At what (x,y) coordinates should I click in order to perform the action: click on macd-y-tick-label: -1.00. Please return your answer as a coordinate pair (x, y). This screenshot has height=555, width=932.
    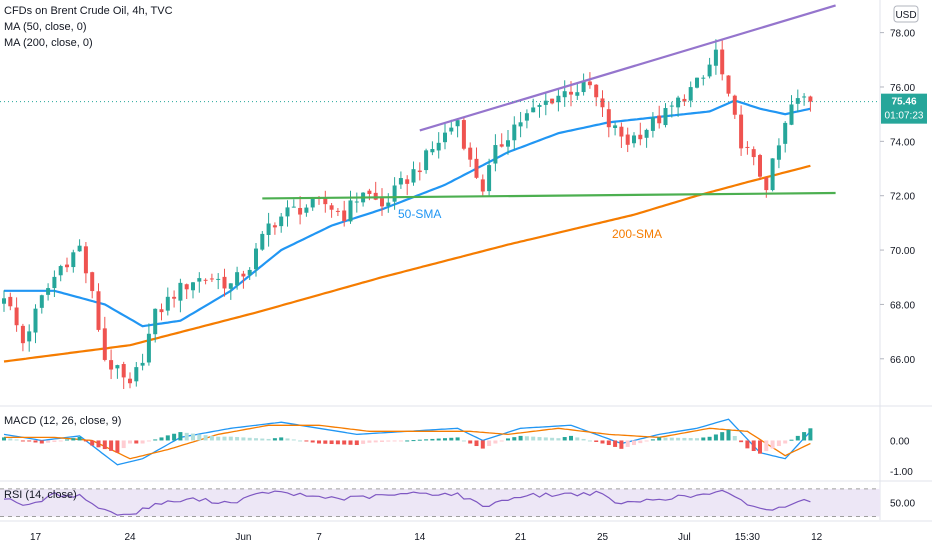
    Looking at the image, I should click on (901, 472).